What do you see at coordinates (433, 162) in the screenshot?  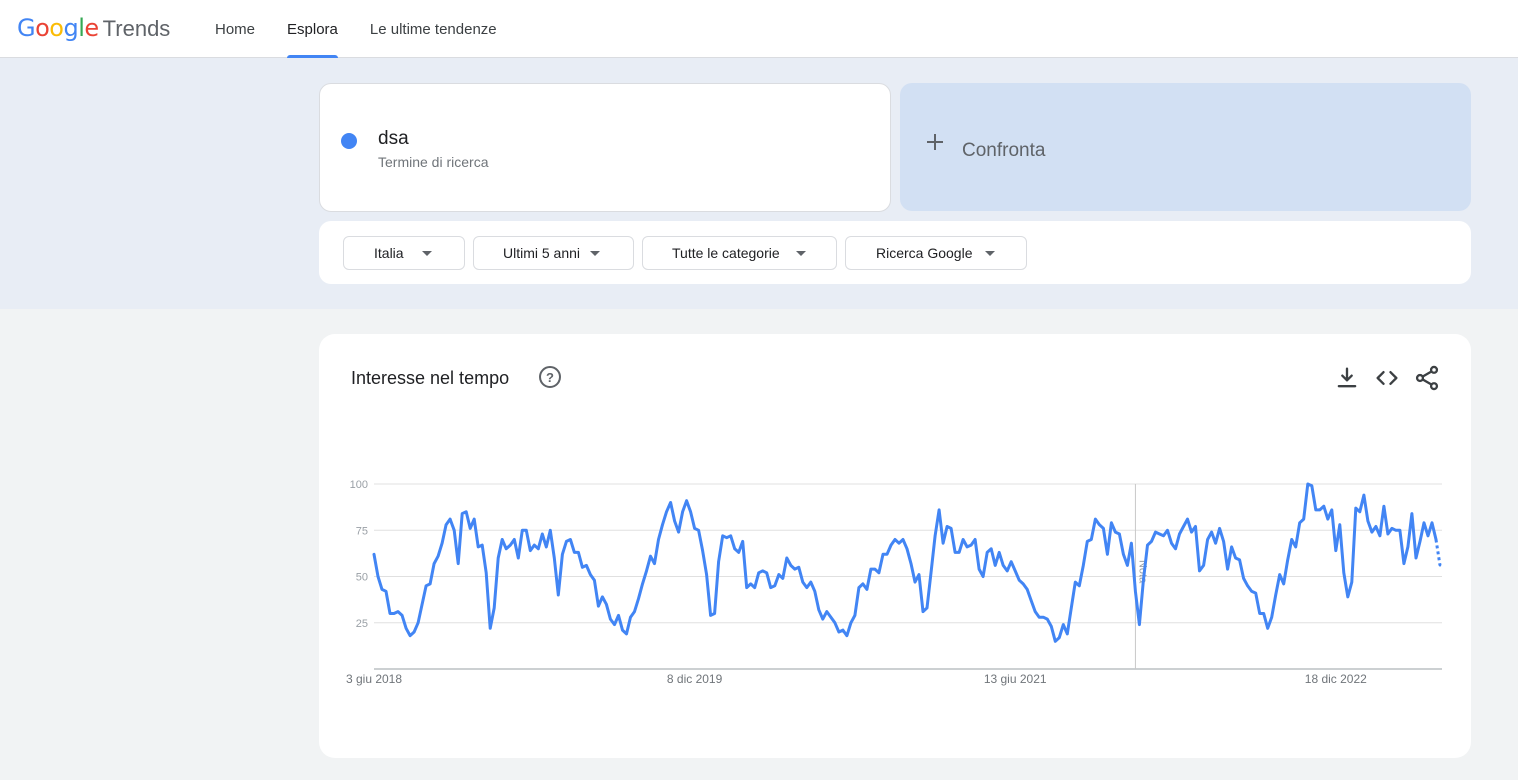 I see `search-term-type: Termine di ricerca` at bounding box center [433, 162].